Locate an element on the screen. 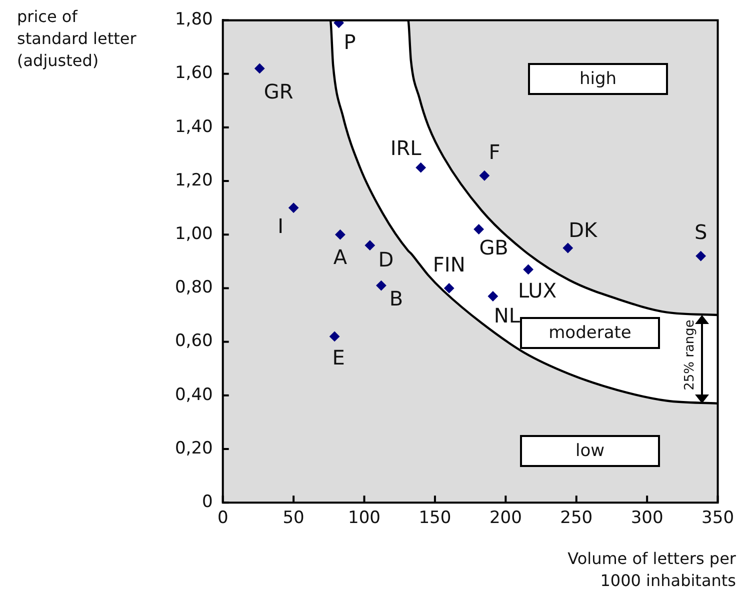 This screenshot has height=597, width=740. x-axis-title: Volume of letters per 1000 inhabitants is located at coordinates (651, 570).